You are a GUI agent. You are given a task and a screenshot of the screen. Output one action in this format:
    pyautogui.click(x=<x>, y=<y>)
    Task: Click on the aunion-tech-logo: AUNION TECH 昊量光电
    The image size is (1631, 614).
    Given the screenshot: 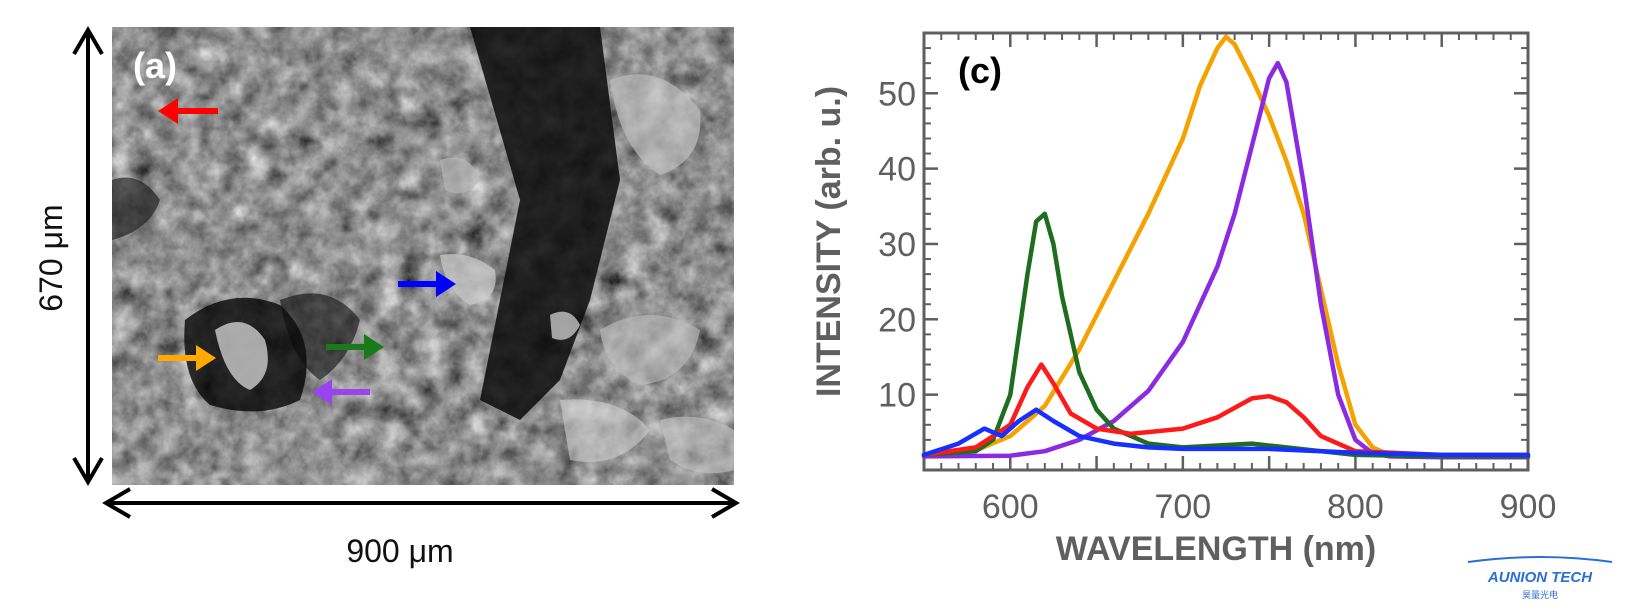 What is the action you would take?
    pyautogui.click(x=1540, y=576)
    